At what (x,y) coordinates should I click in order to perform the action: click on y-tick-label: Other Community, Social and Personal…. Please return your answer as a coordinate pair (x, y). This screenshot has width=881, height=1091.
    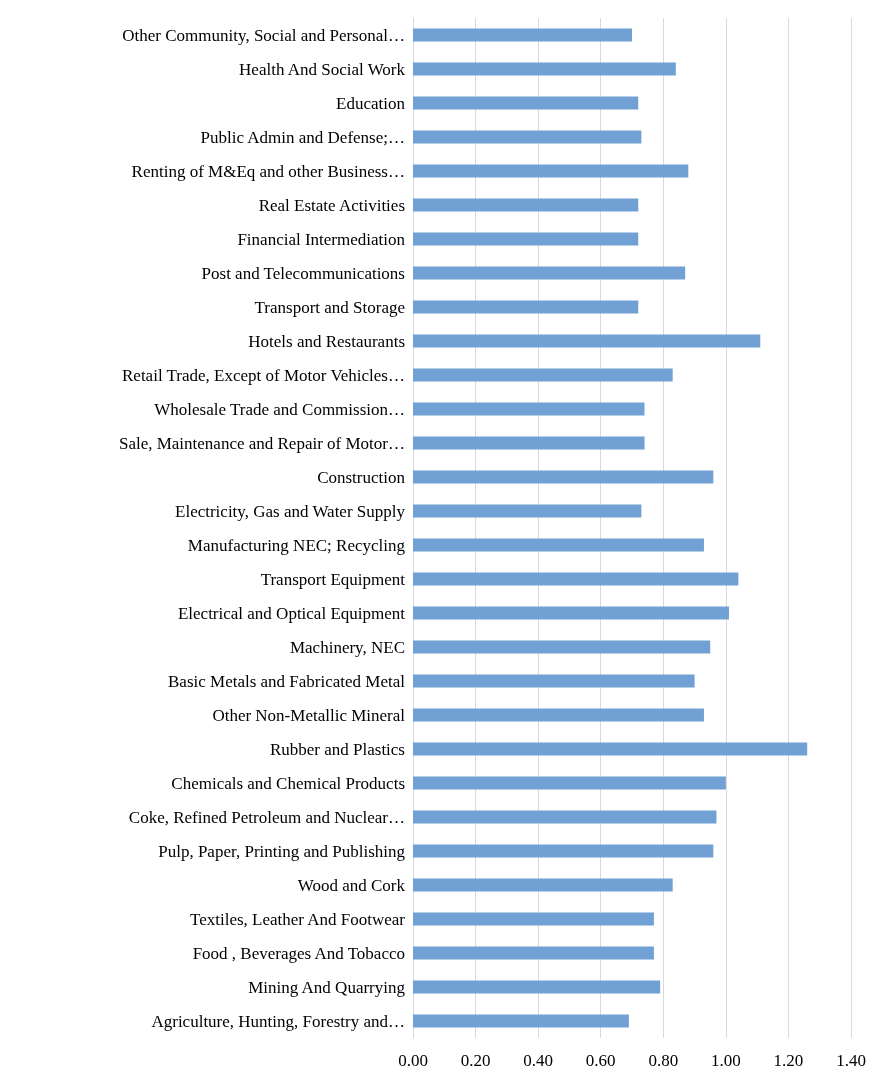
    Looking at the image, I should click on (263, 35).